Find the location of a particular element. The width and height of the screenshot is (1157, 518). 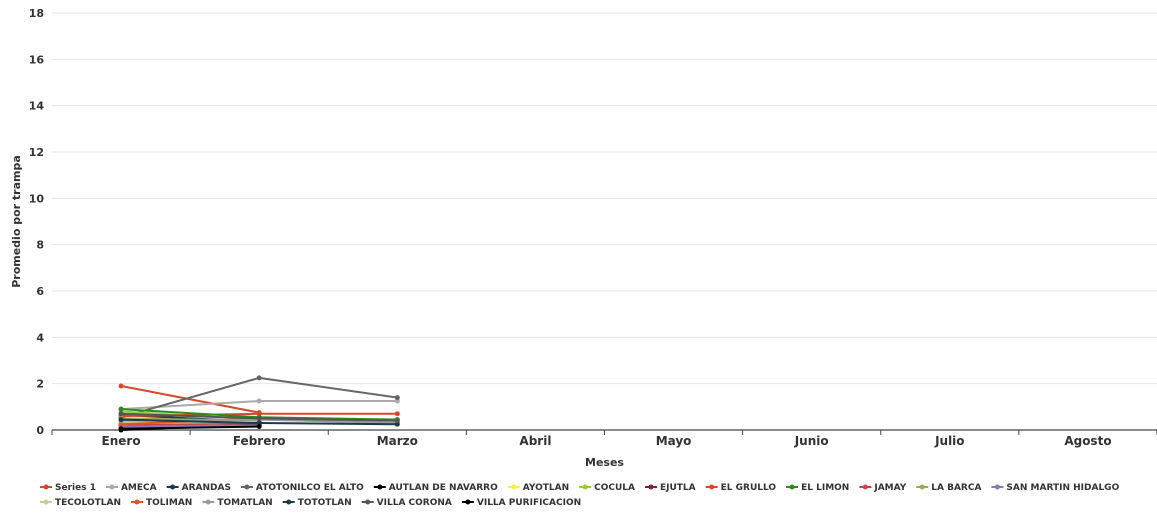

x-tick-label: Julio is located at coordinates (949, 441).